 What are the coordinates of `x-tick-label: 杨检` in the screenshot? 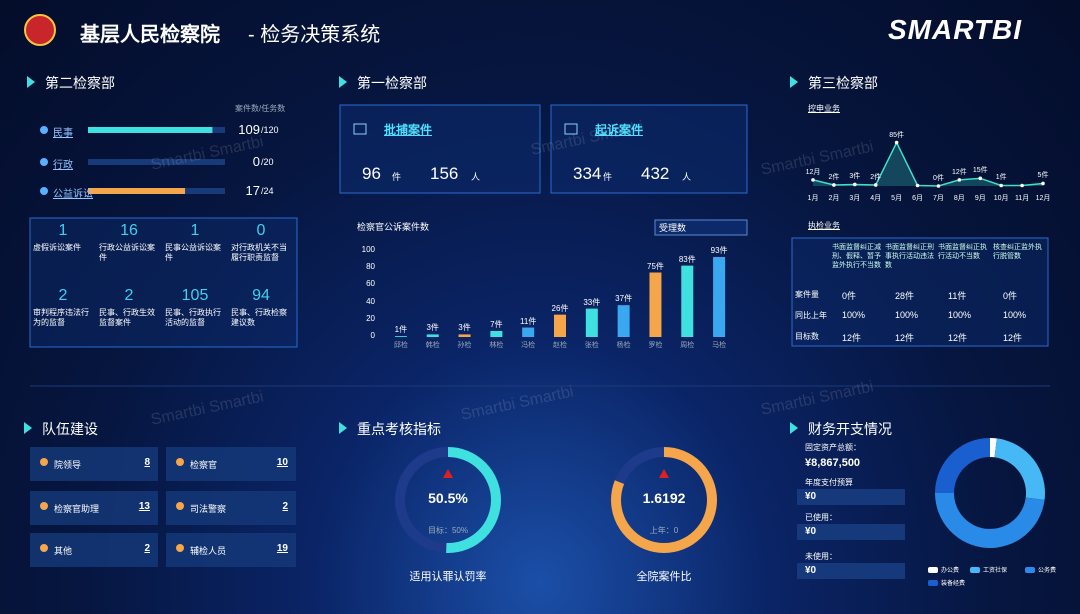 It's located at (623, 345).